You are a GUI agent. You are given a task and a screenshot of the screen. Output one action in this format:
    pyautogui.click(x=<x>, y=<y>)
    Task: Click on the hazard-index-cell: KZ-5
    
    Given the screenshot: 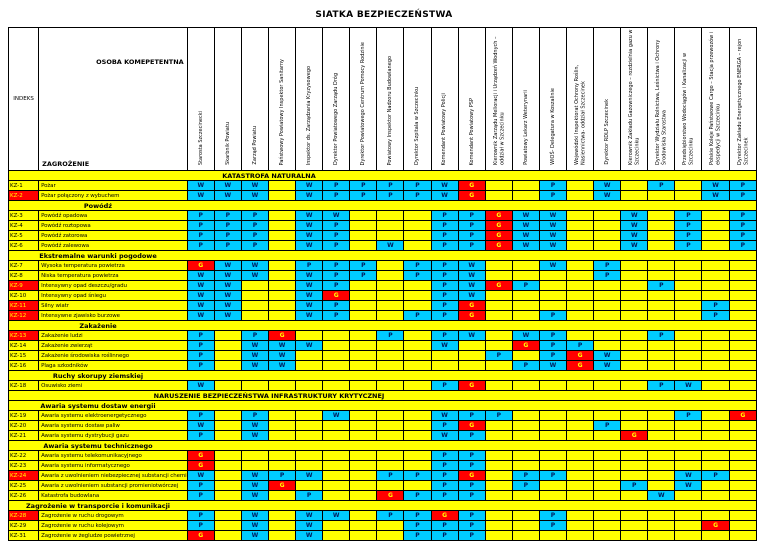 What is the action you would take?
    pyautogui.click(x=23, y=235)
    